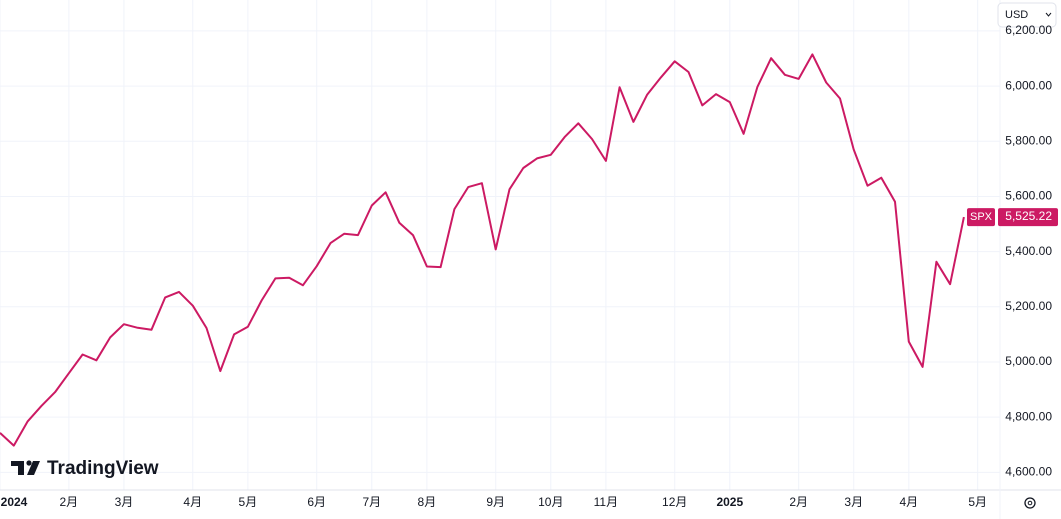  I want to click on currency-label: USD, so click(1016, 15).